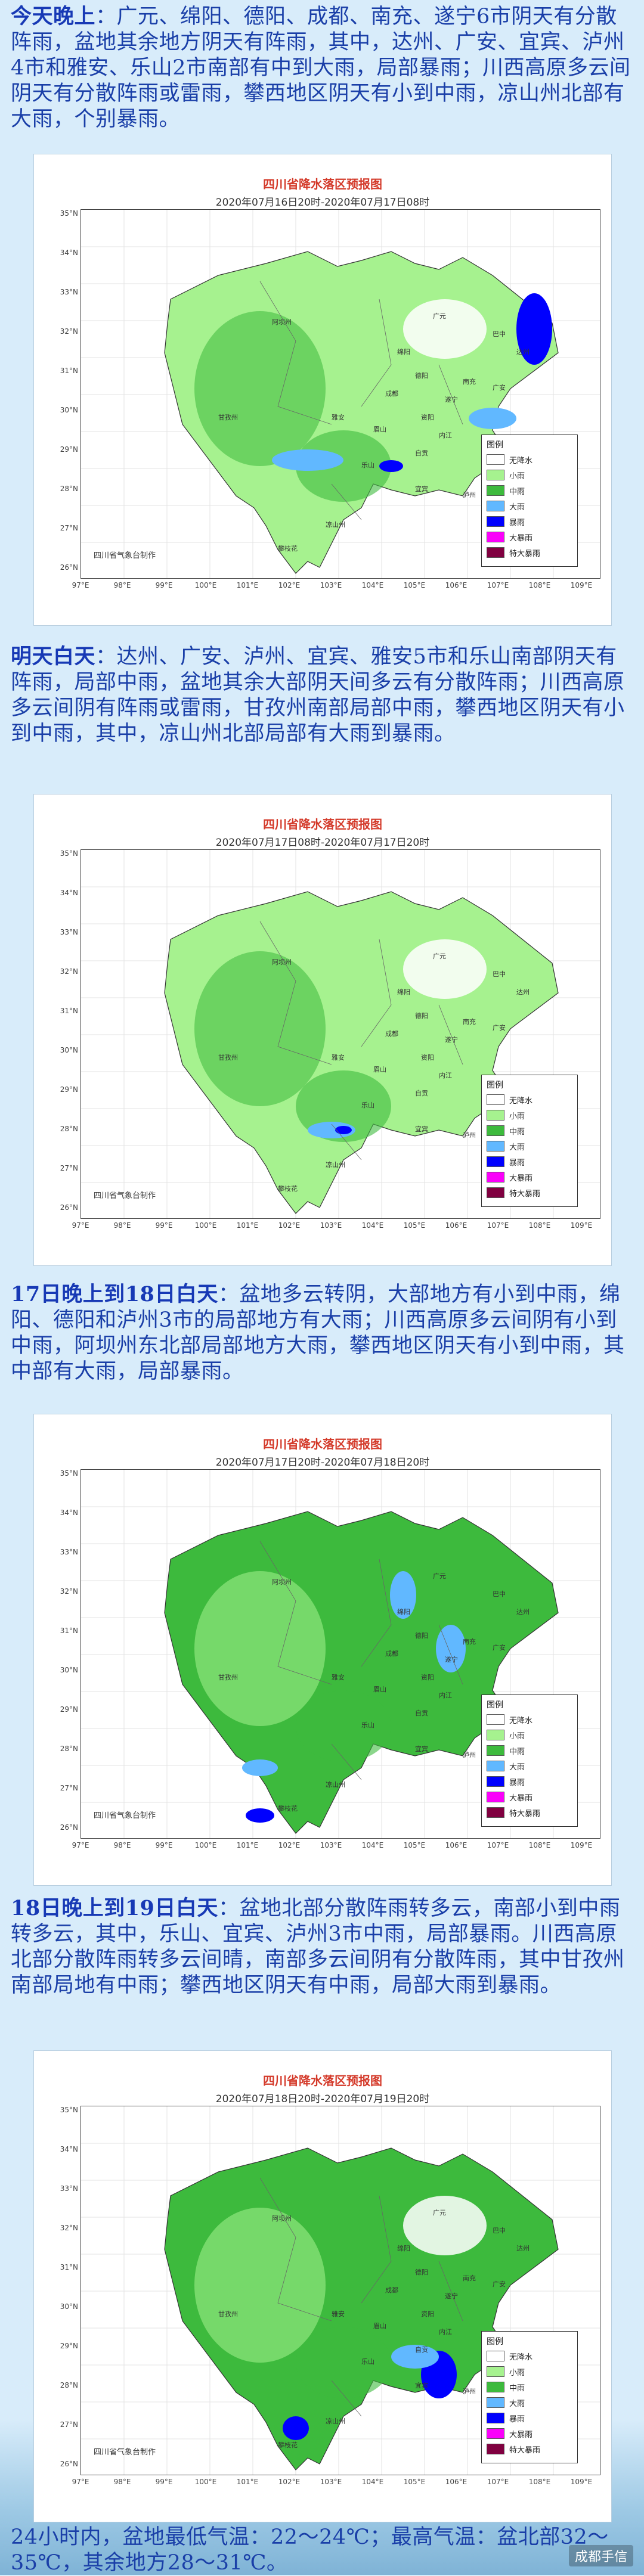  I want to click on latitude-tick: 26°N, so click(69, 2464).